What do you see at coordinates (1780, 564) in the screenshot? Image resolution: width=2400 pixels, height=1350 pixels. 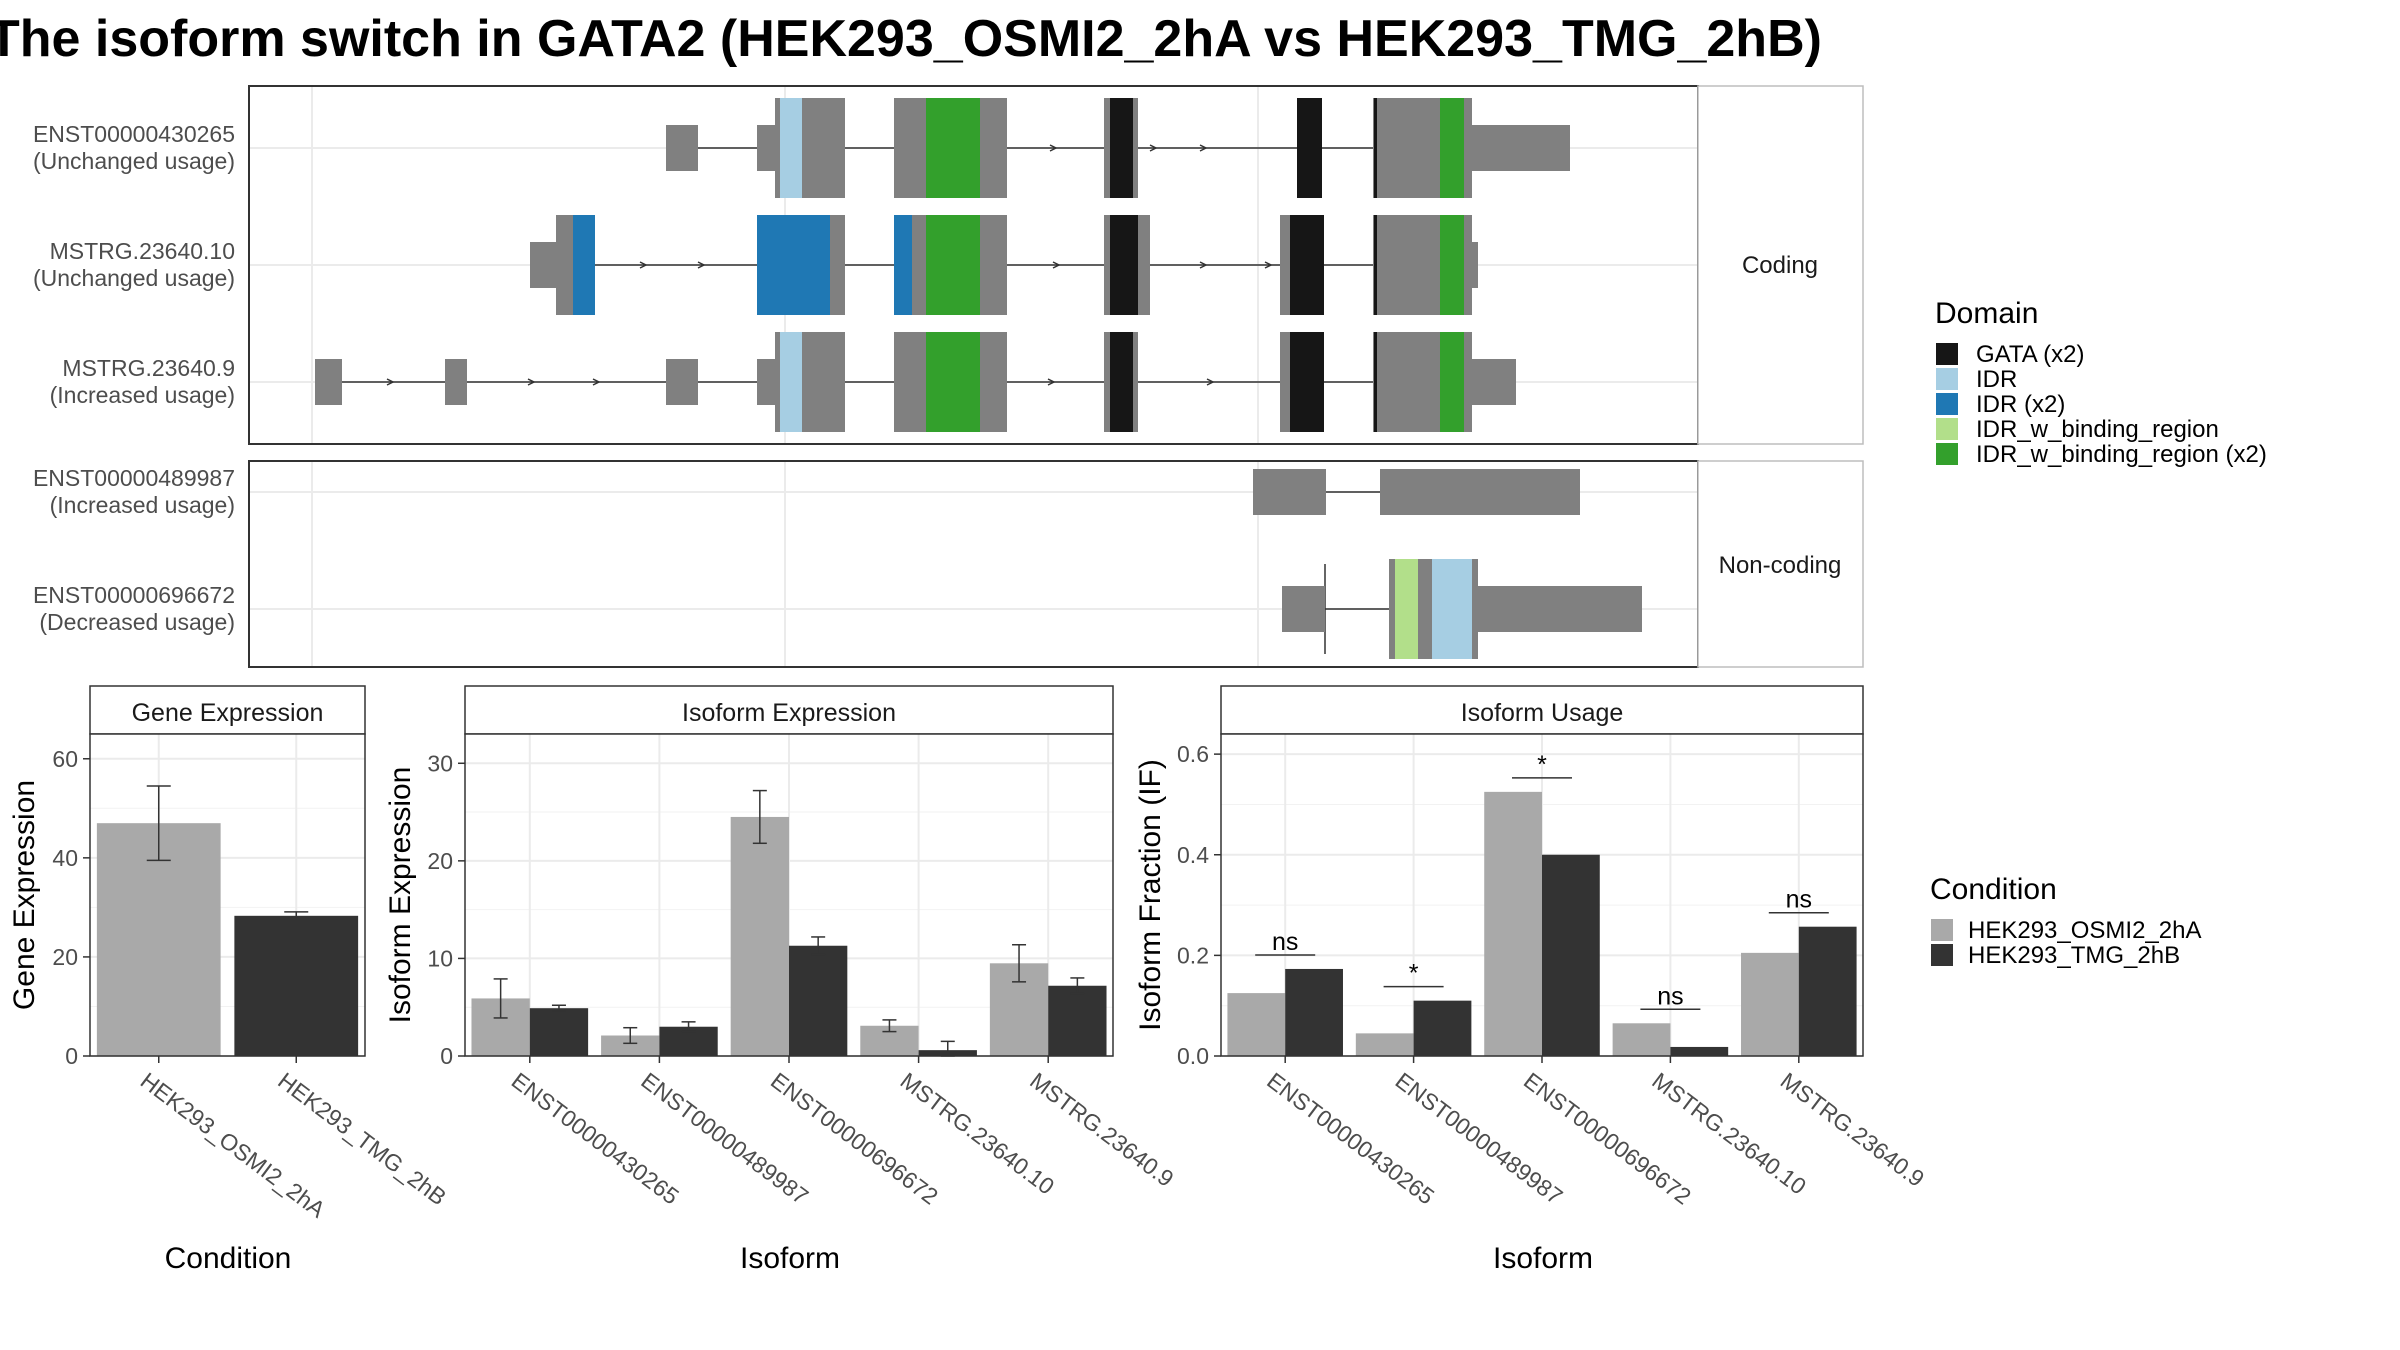 I see `noncoding-strip` at bounding box center [1780, 564].